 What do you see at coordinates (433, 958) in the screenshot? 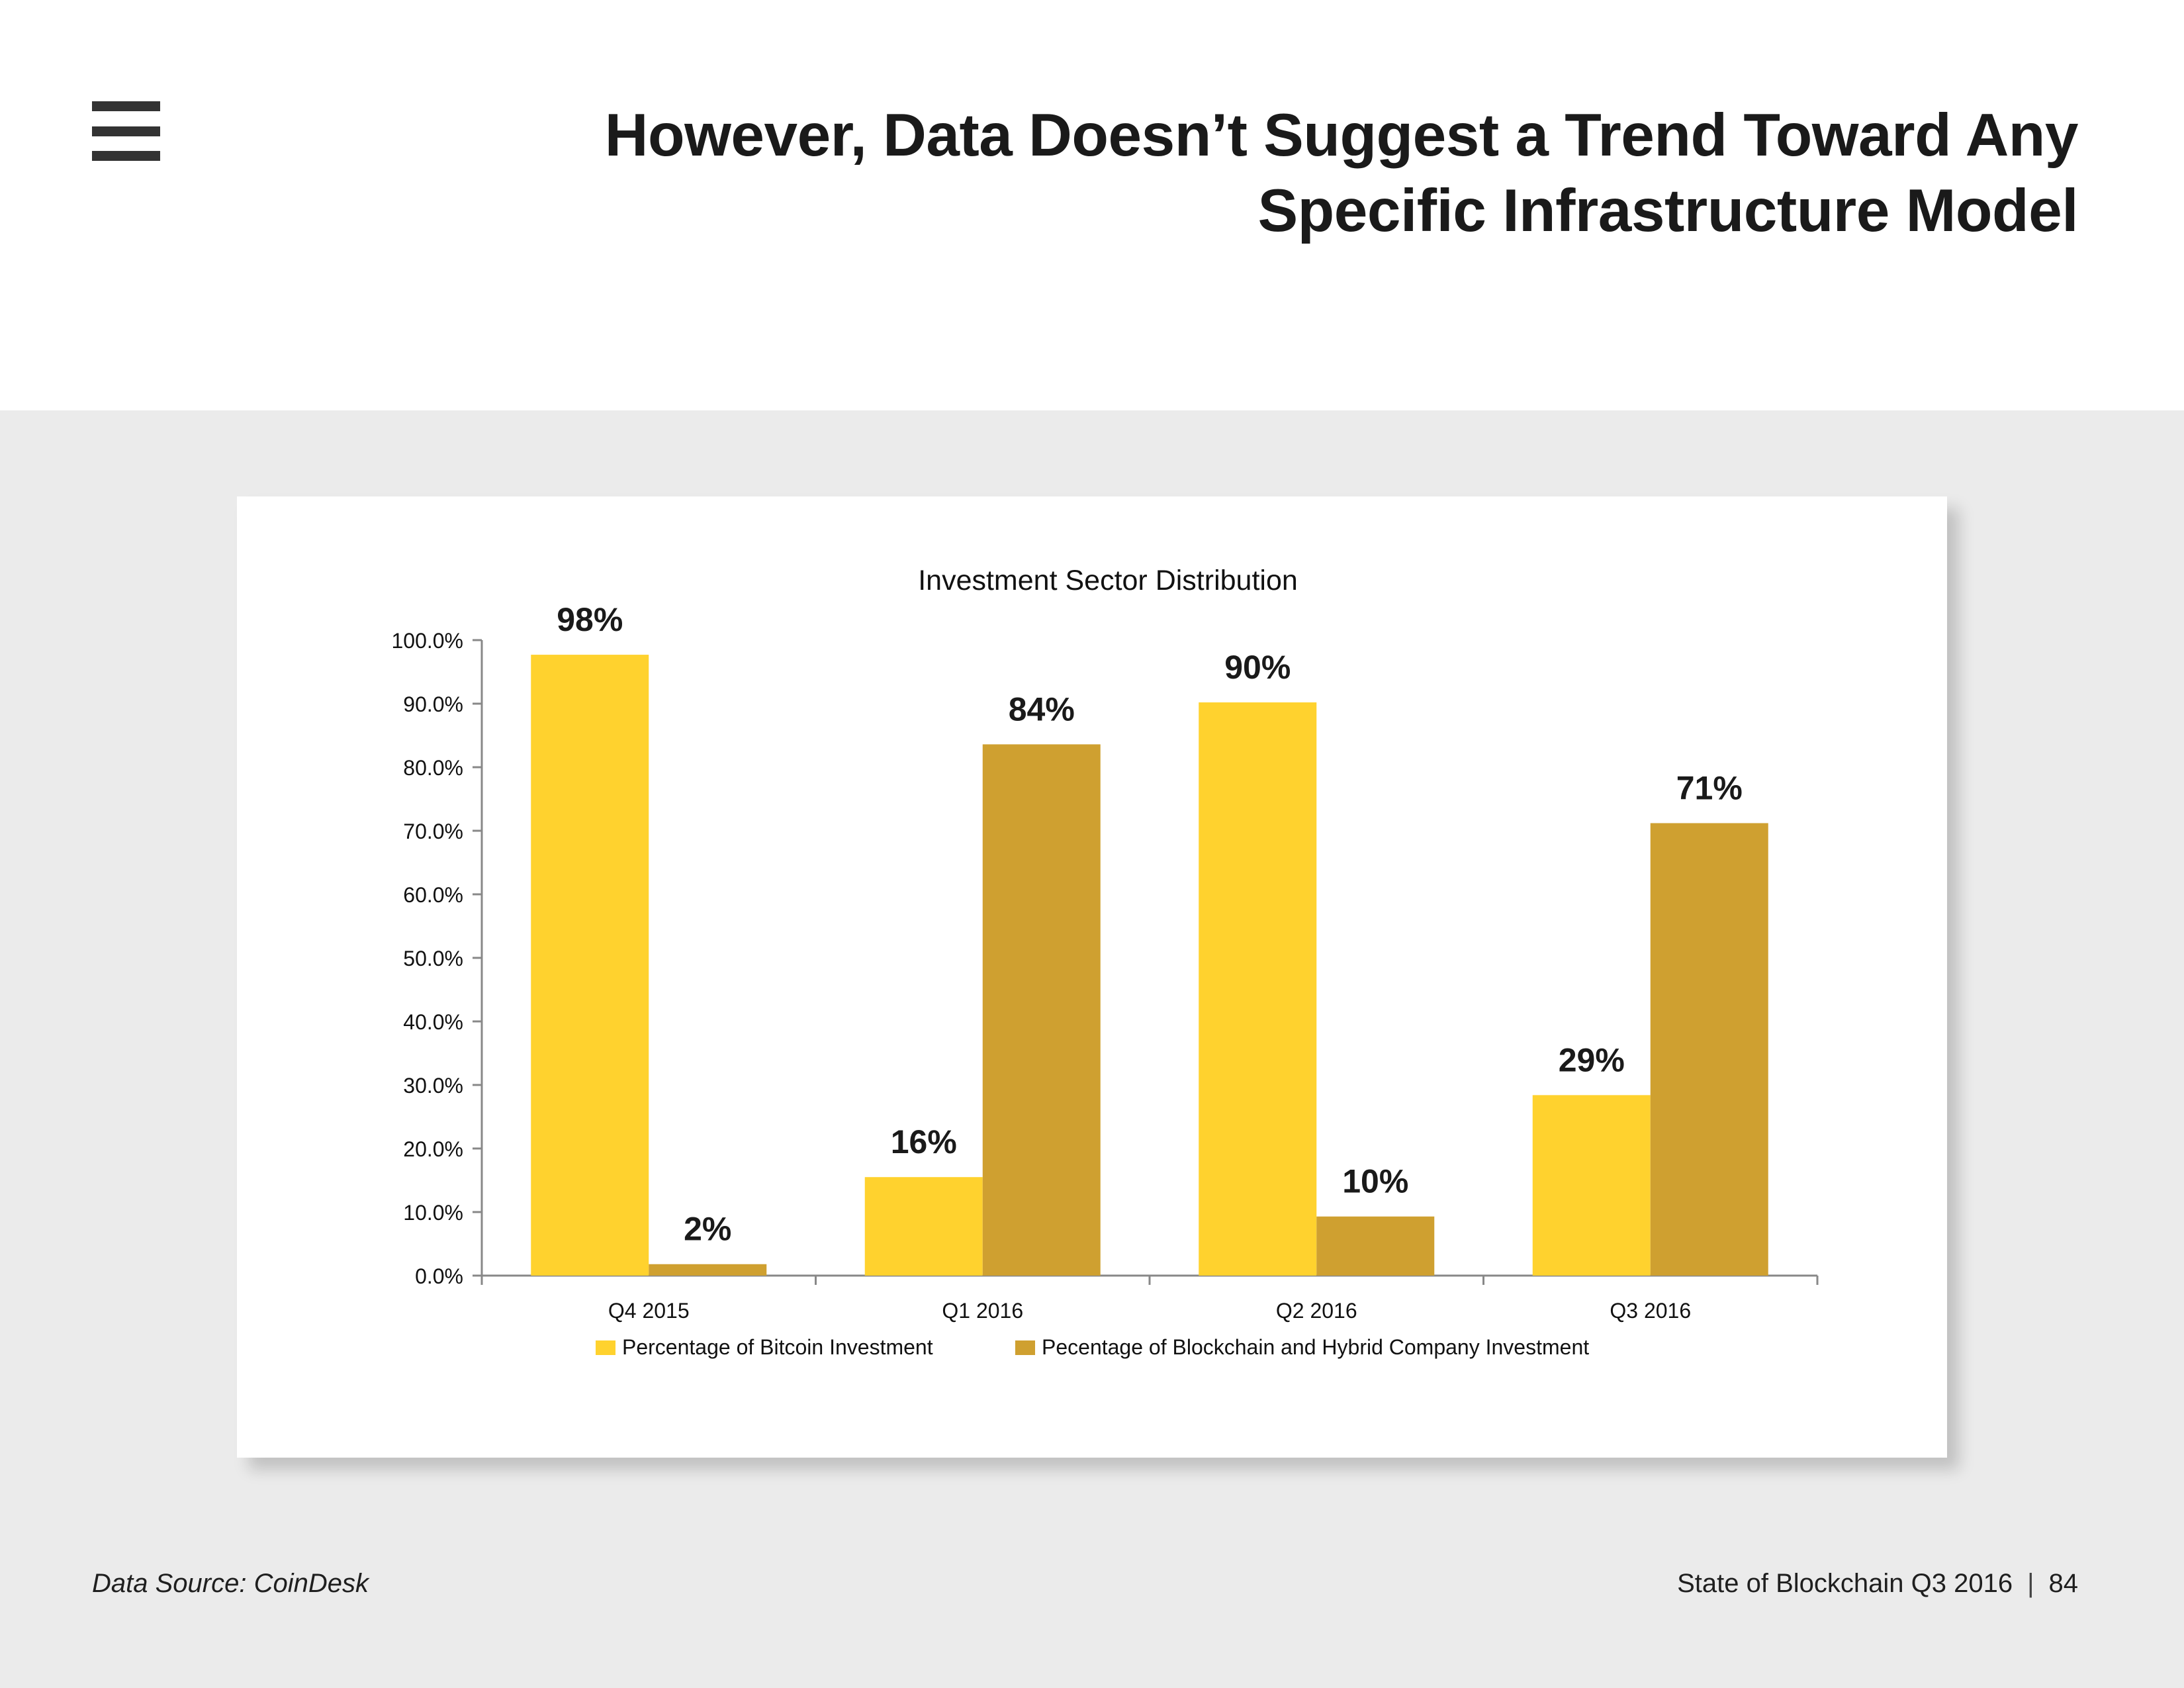
I see `y-tick-label: 50.0%` at bounding box center [433, 958].